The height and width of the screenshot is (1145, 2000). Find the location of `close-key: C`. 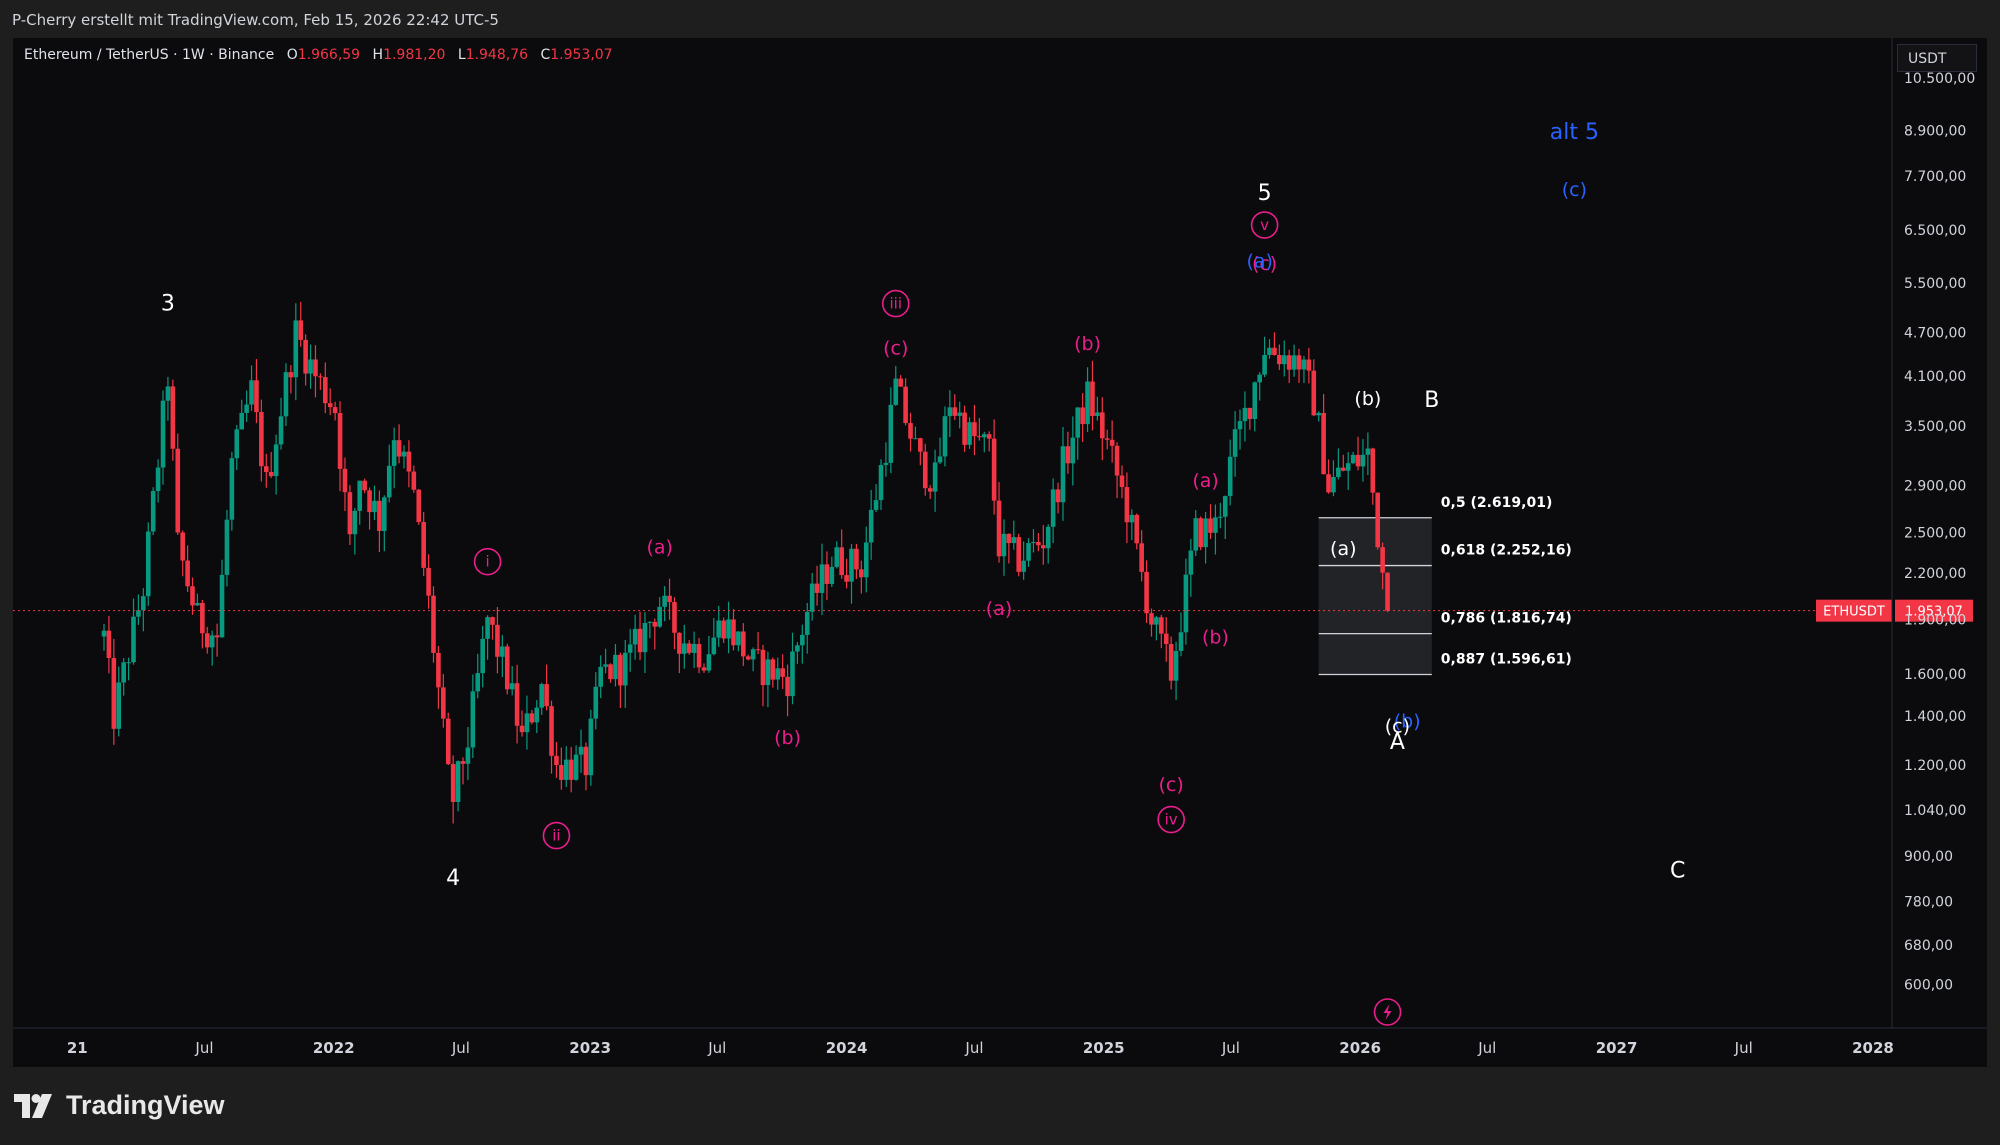

close-key: C is located at coordinates (545, 55).